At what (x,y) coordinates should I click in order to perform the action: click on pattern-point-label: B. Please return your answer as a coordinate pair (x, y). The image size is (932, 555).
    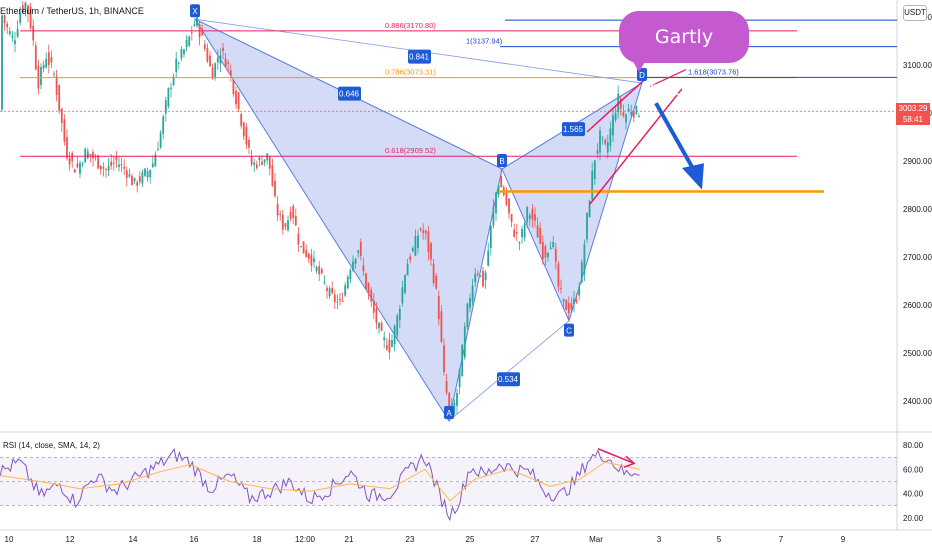
    Looking at the image, I should click on (501, 161).